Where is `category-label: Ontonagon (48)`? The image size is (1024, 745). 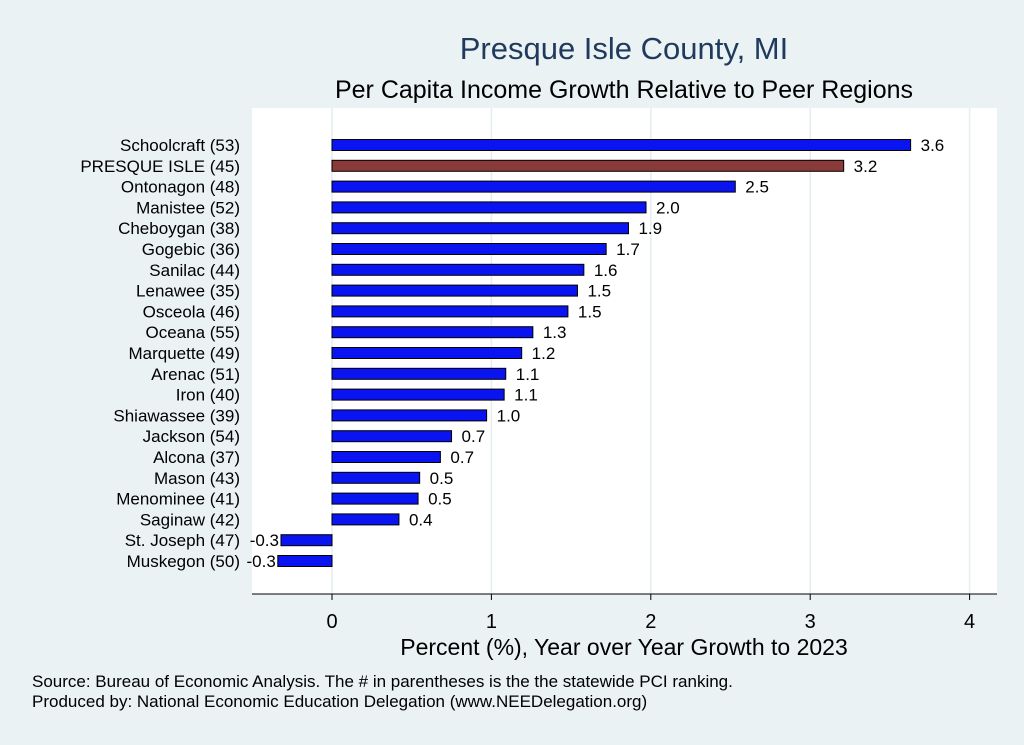 category-label: Ontonagon (48) is located at coordinates (180, 187).